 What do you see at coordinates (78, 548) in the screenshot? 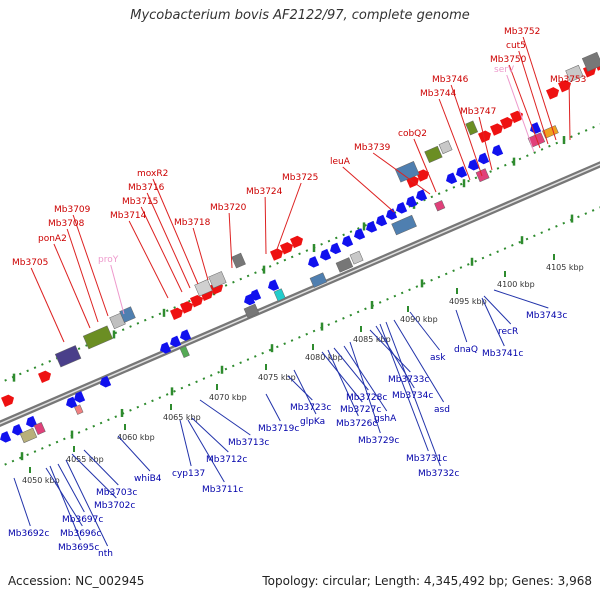
I see `reverse-gene-label: Mb3695c` at bounding box center [78, 548].